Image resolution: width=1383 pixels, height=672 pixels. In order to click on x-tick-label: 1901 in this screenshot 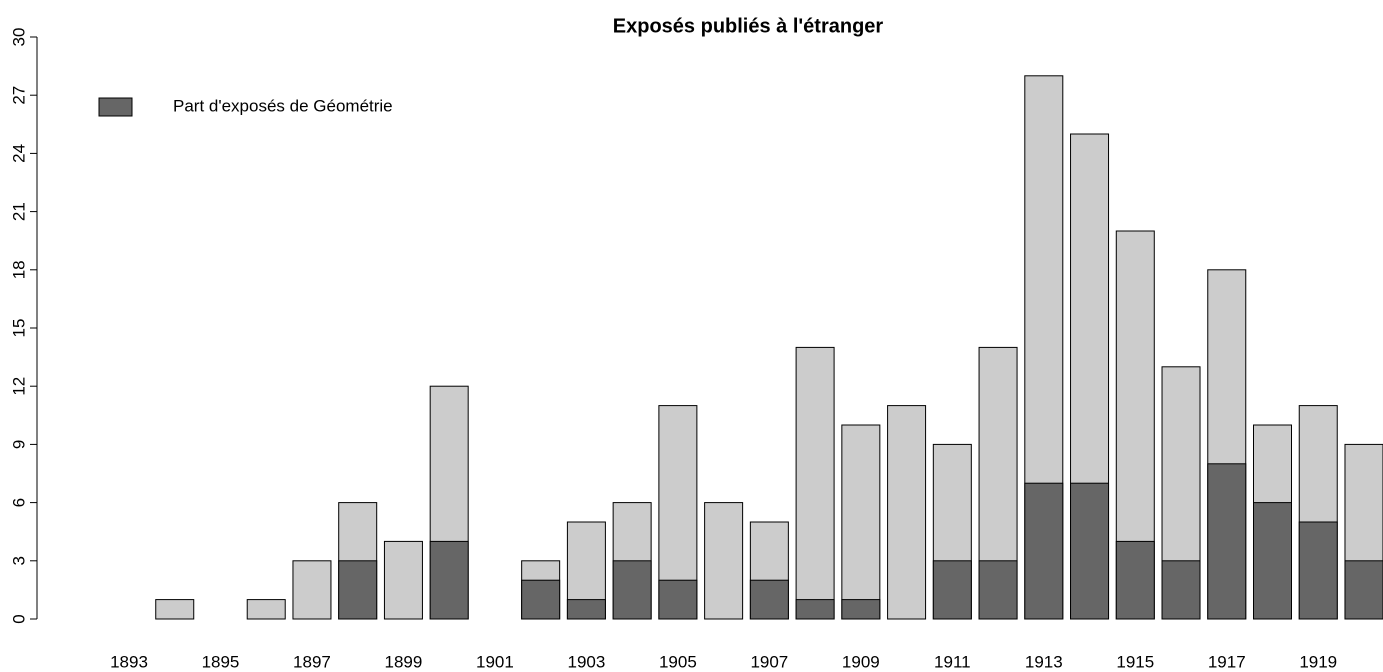, I will do `click(495, 661)`.